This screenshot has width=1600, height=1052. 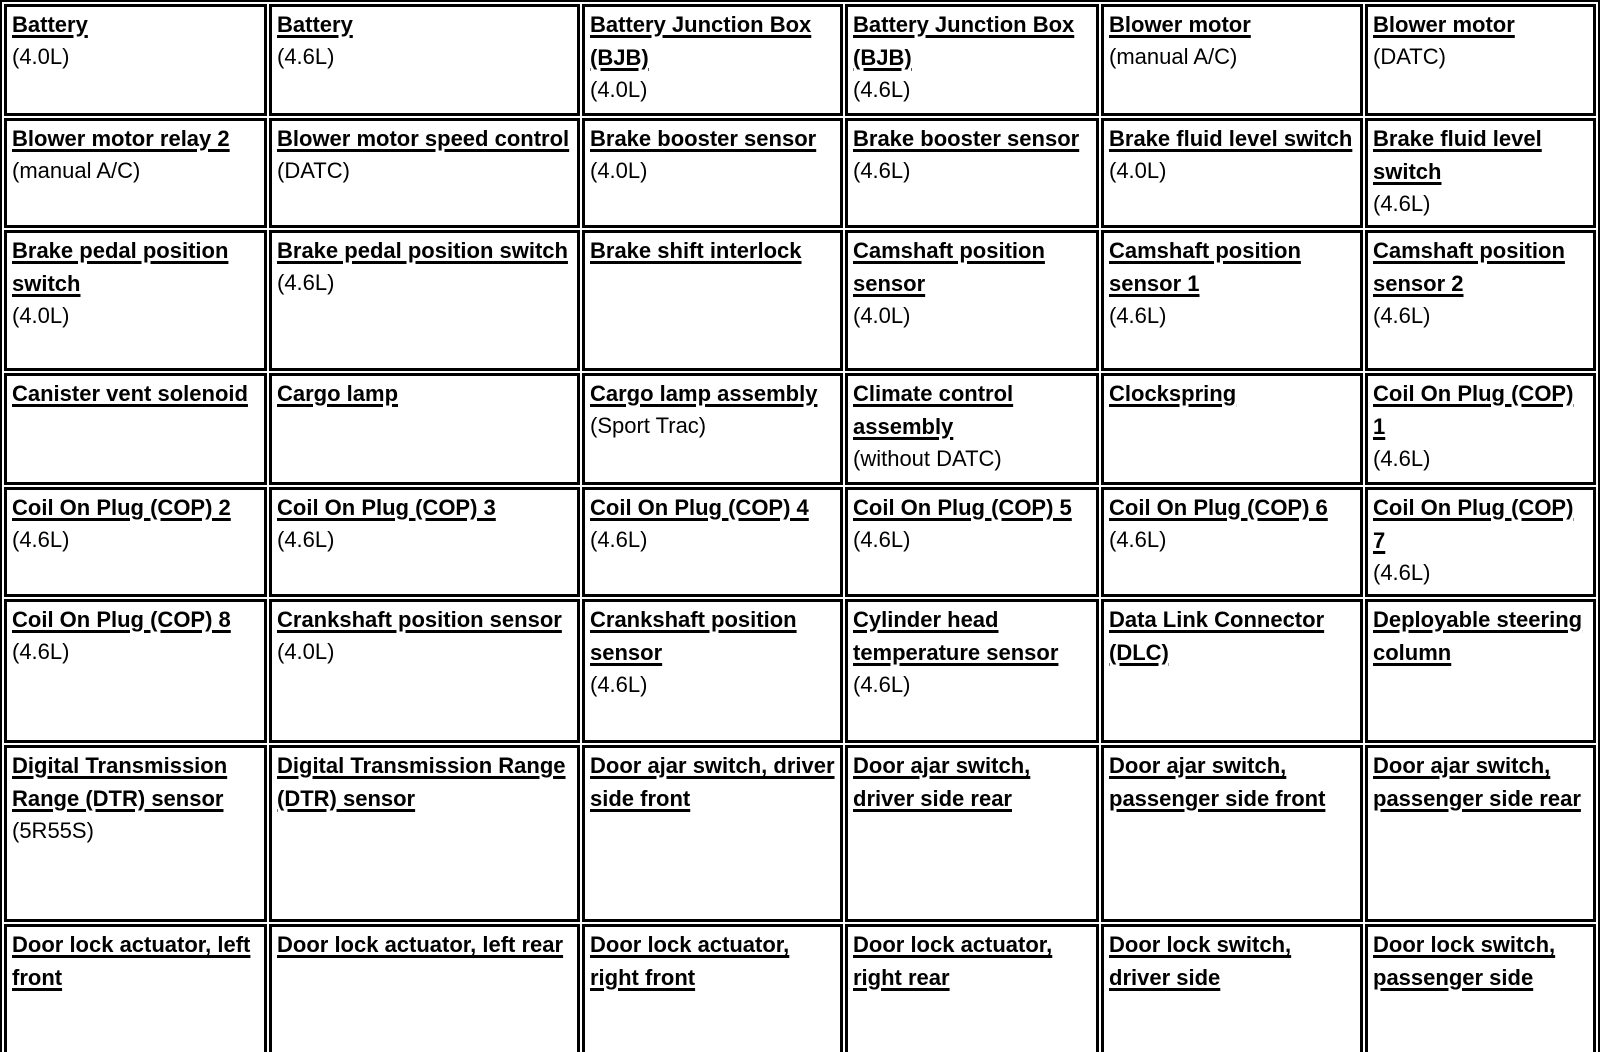 What do you see at coordinates (699, 507) in the screenshot?
I see `component-link: Coil On Plug (COP) 4` at bounding box center [699, 507].